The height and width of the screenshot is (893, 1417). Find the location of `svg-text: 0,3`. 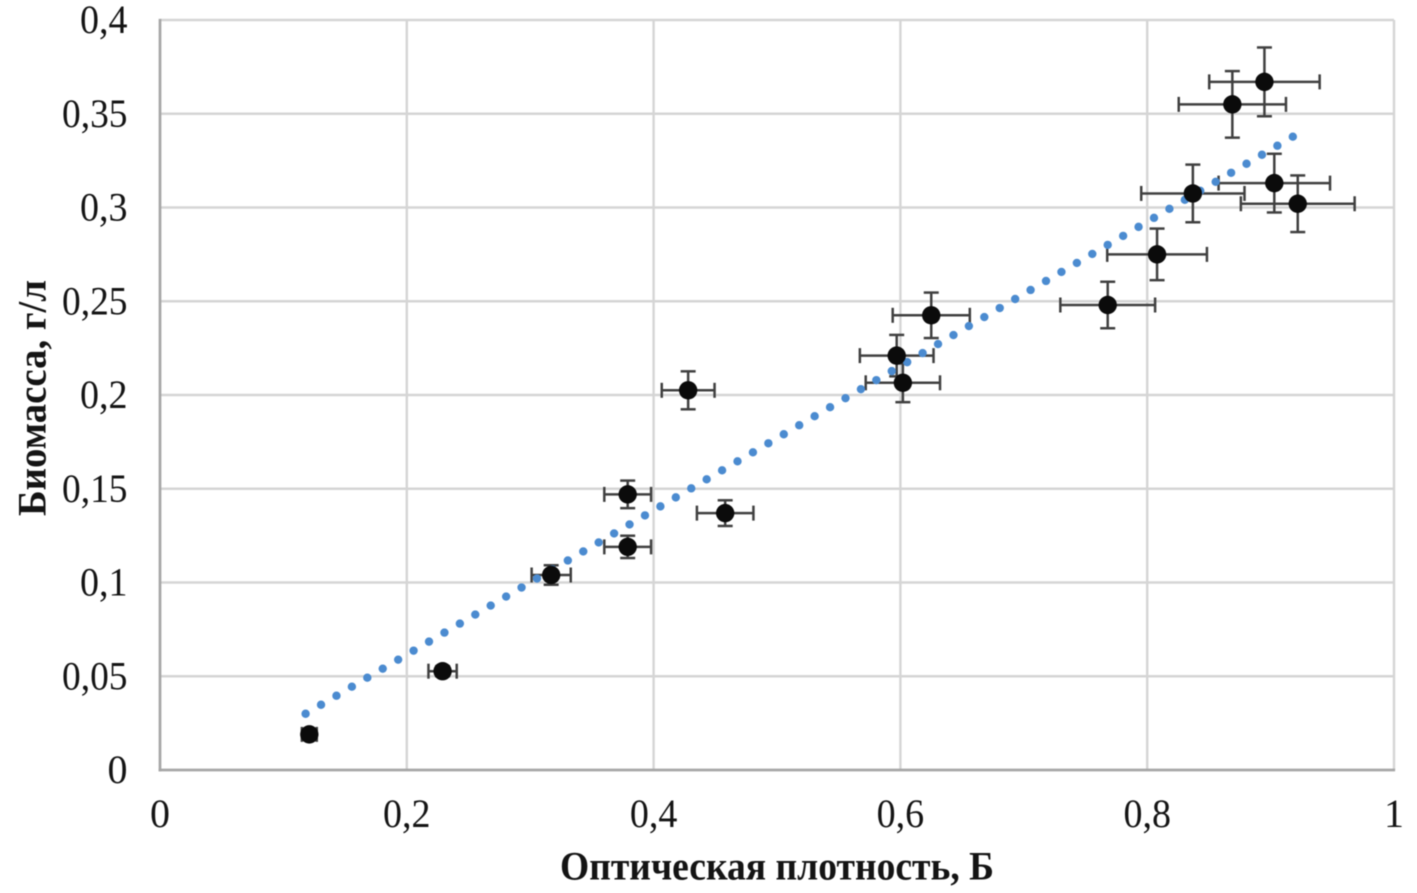

svg-text: 0,3 is located at coordinates (104, 207).